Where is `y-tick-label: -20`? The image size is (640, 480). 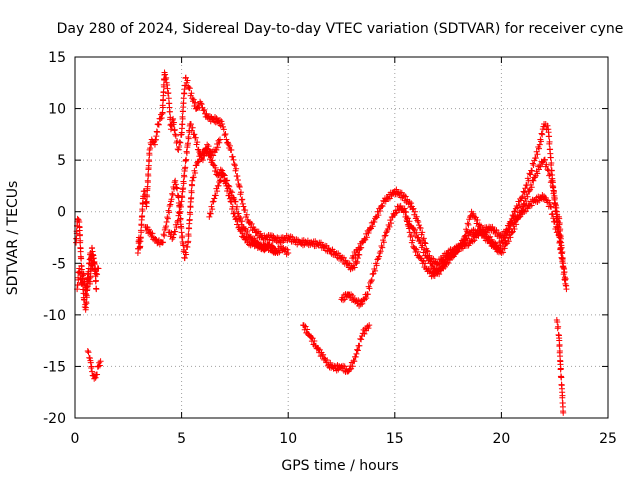 y-tick-label: -20 is located at coordinates (54, 419).